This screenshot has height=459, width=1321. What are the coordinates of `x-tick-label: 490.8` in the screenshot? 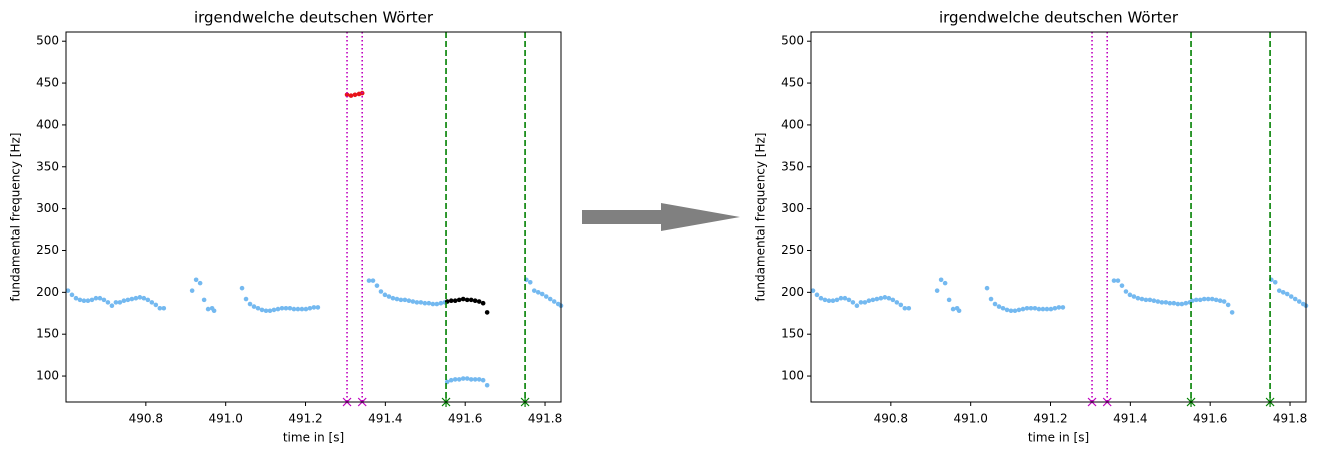 It's located at (146, 419).